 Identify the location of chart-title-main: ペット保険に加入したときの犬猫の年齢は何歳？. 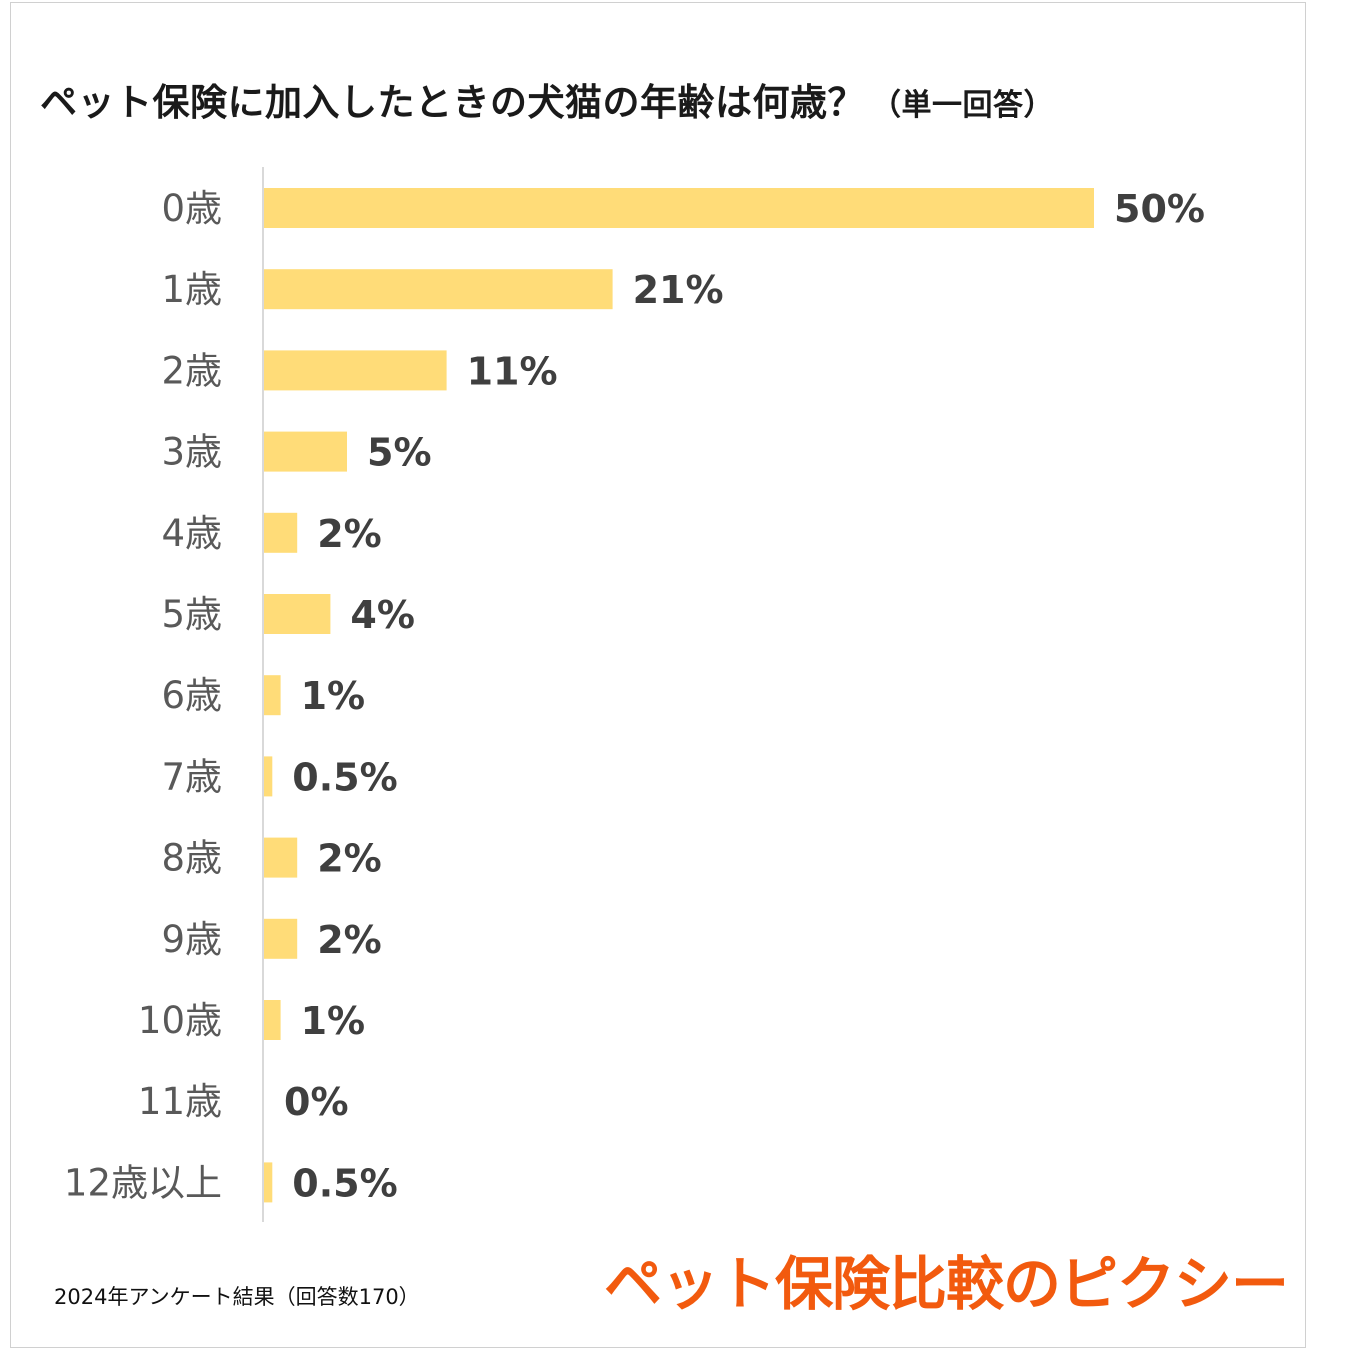
(452, 102).